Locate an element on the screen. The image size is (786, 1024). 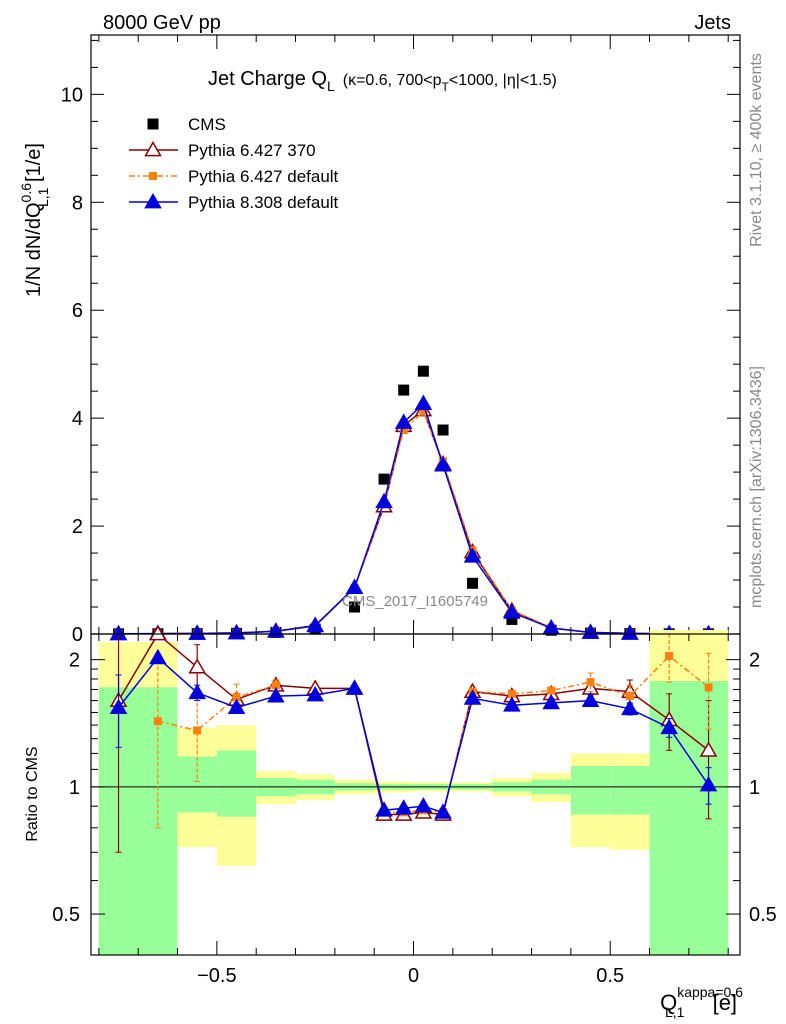
header-left-label: 8000 GeV pp is located at coordinates (162, 23).